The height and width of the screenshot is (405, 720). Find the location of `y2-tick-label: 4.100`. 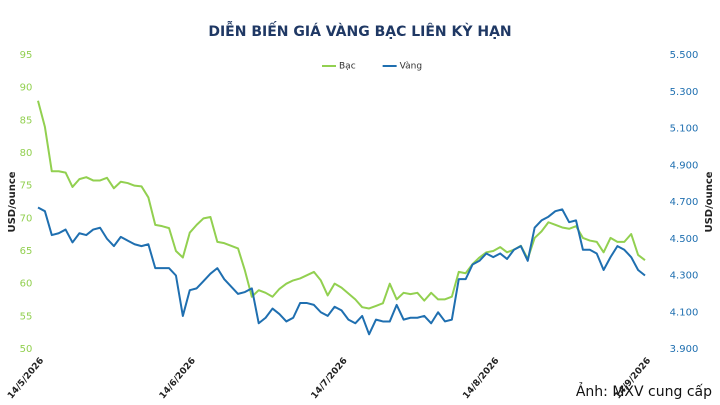

y2-tick-label: 4.100 is located at coordinates (684, 312).